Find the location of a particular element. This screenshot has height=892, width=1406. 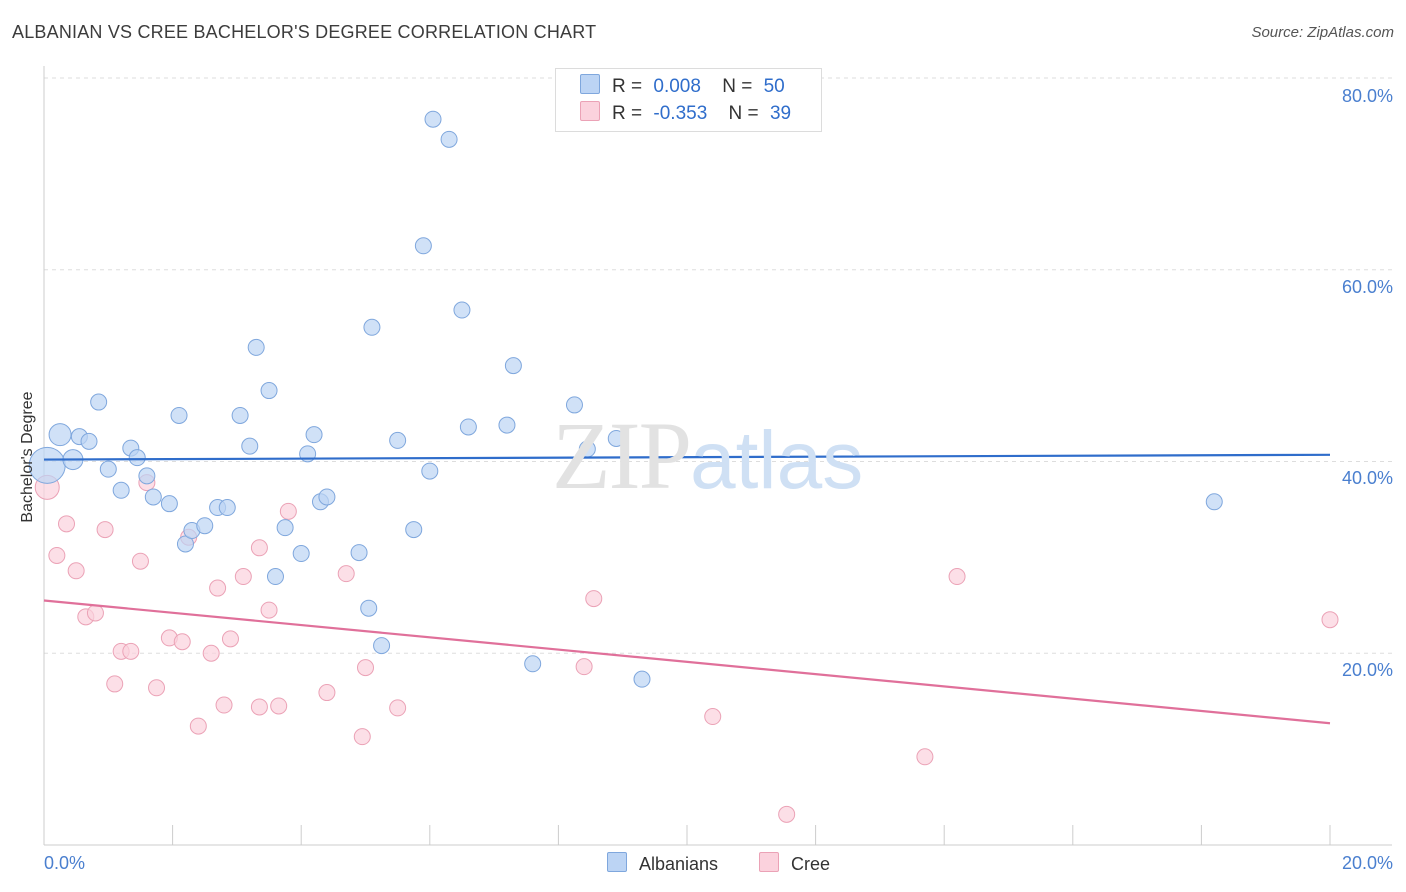

y-tick-label: 80.0% is located at coordinates (1367, 96).